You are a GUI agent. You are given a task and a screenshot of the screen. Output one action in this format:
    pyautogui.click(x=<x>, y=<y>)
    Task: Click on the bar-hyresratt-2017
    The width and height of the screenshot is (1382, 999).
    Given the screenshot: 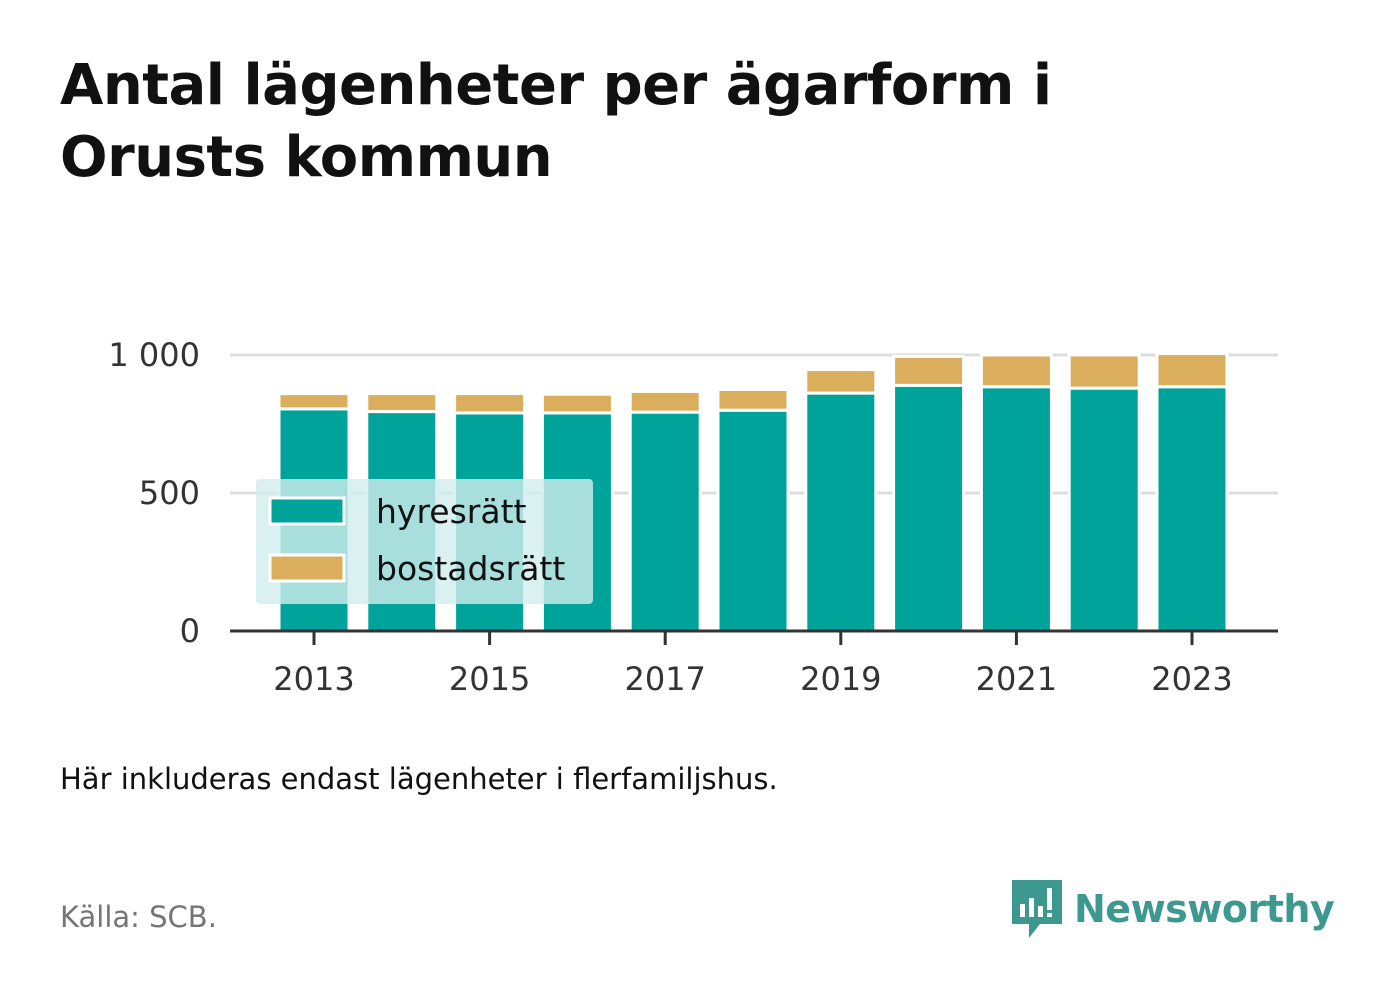 What is the action you would take?
    pyautogui.click(x=665, y=521)
    